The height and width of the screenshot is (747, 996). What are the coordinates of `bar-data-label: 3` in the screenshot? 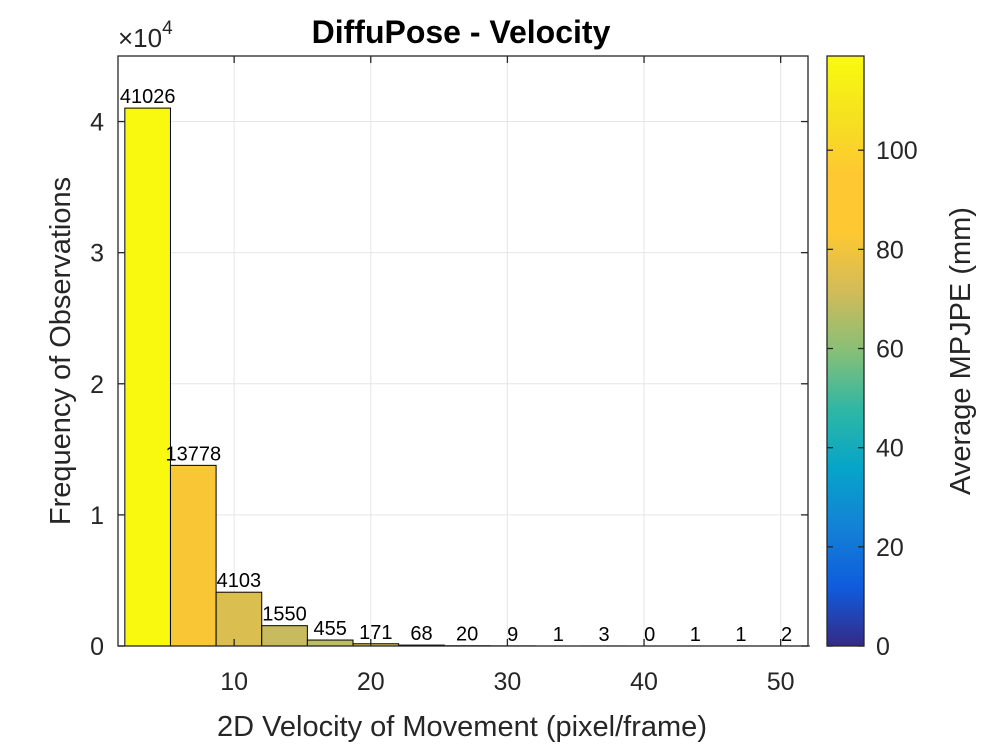 It's located at (603, 635).